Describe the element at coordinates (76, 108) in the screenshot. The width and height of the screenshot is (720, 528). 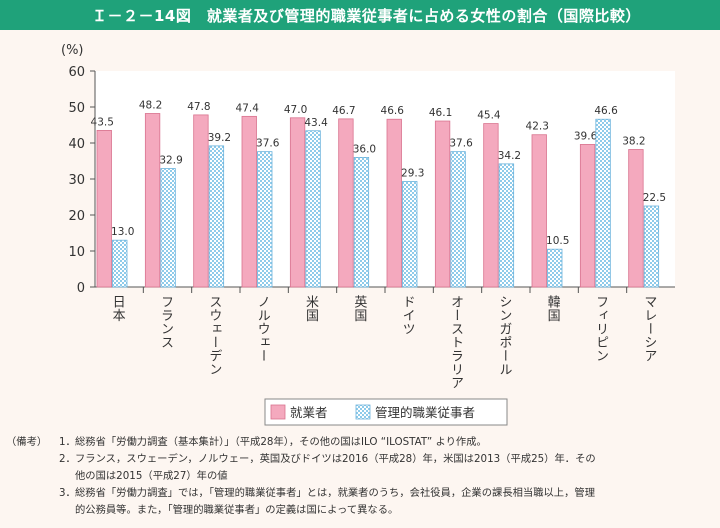
I see `y-tick-label: 50` at that location.